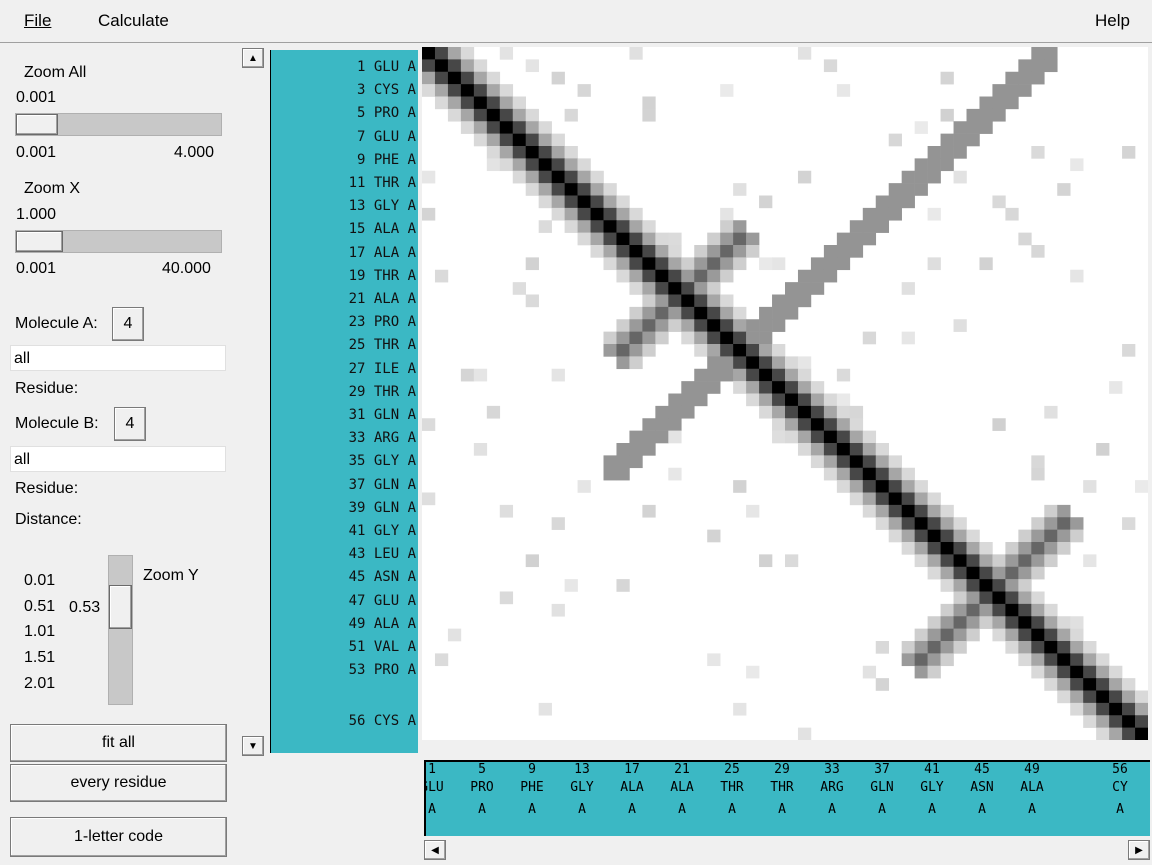 Image resolution: width=1152 pixels, height=865 pixels. I want to click on molecule-b-field: all, so click(118, 459).